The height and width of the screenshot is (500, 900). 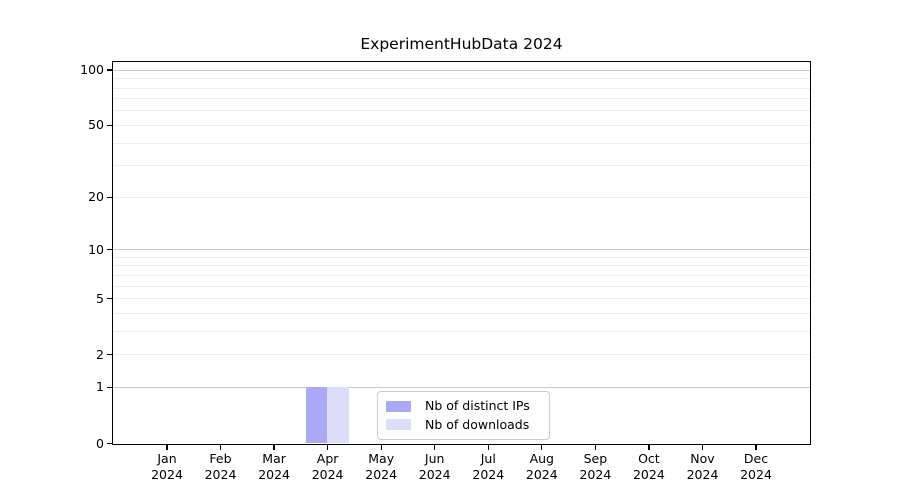 I want to click on legend: Nb of distinct IPs Nb of downloads, so click(x=463, y=415).